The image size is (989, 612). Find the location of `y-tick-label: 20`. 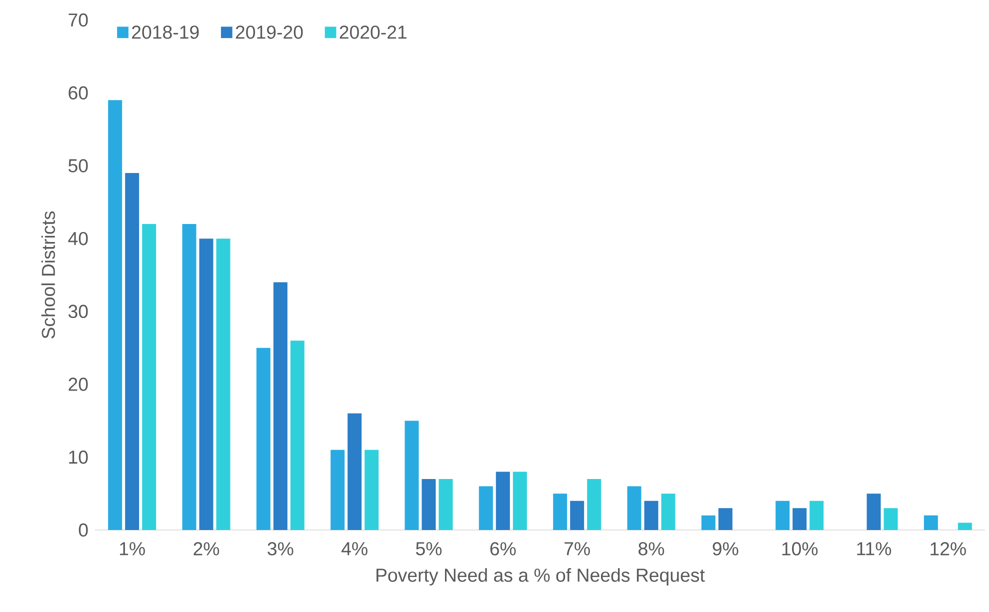

y-tick-label: 20 is located at coordinates (78, 384).